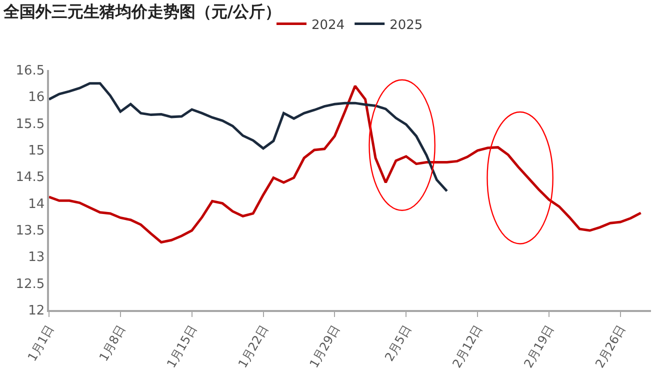 Image resolution: width=660 pixels, height=386 pixels. Describe the element at coordinates (30, 231) in the screenshot. I see `y-tick-label: 13.5` at that location.